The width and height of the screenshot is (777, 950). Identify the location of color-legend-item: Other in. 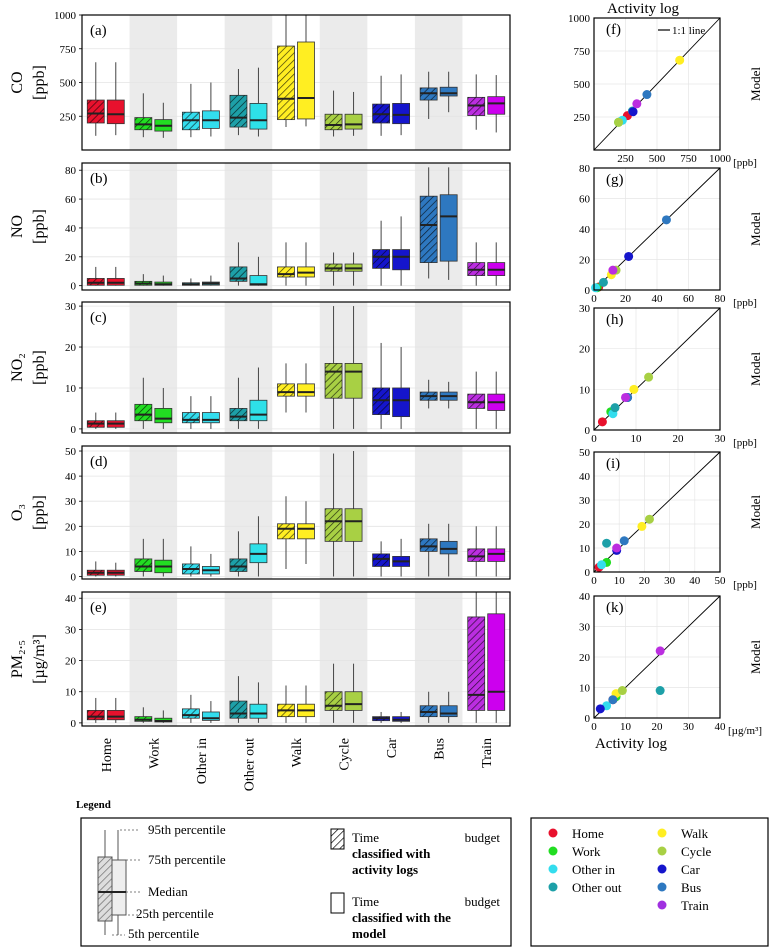
(581, 869).